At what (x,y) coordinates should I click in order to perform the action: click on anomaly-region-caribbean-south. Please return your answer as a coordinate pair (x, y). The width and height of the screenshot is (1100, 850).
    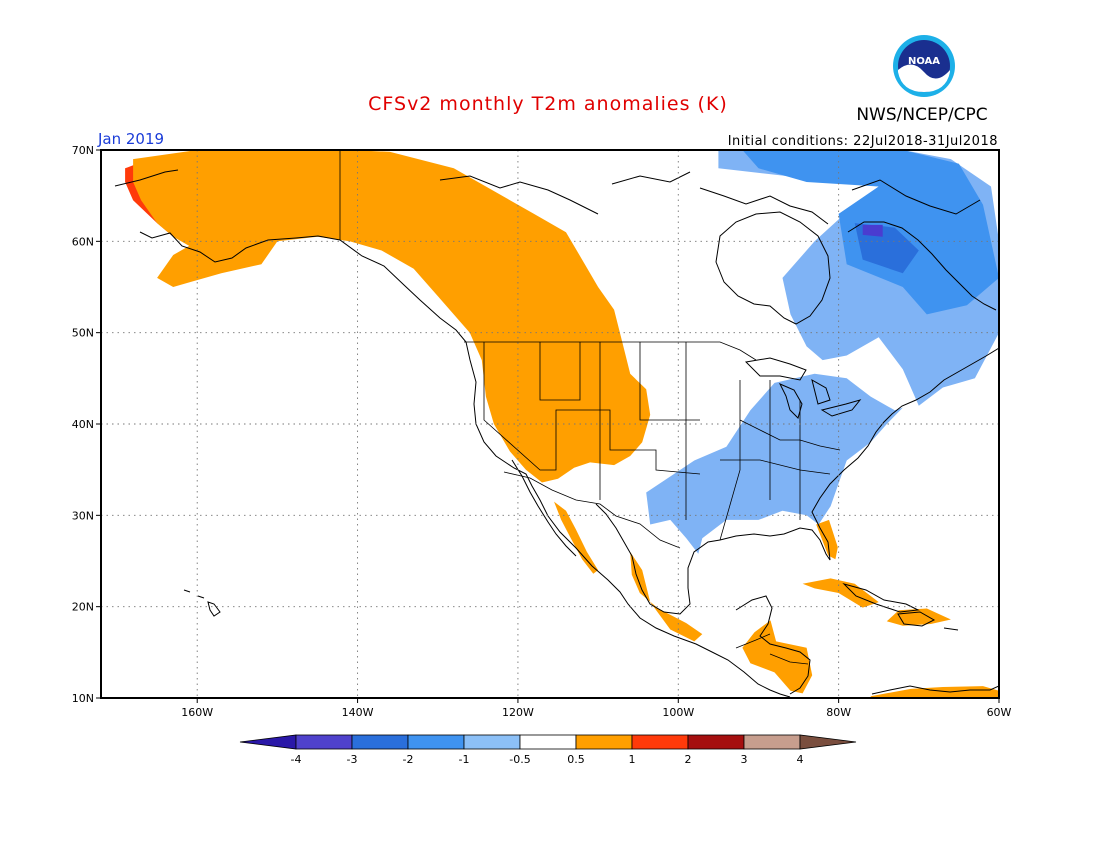
    Looking at the image, I should click on (934, 692).